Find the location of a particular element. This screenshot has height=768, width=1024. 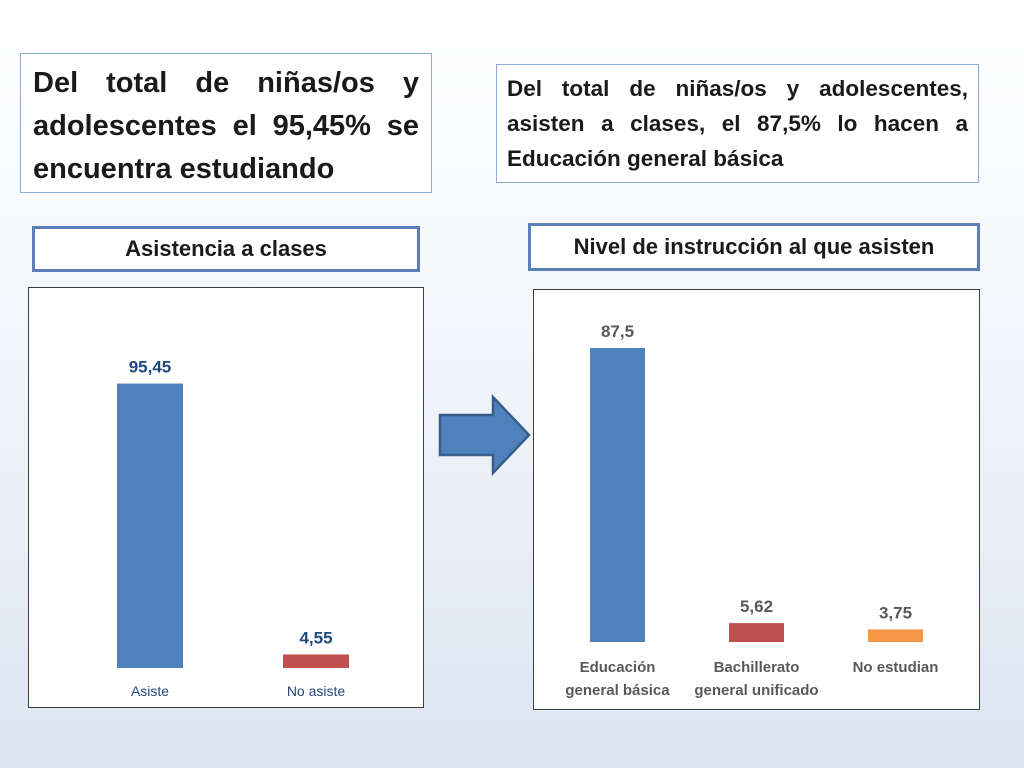

category-label-0-line-0: Educación is located at coordinates (618, 667).